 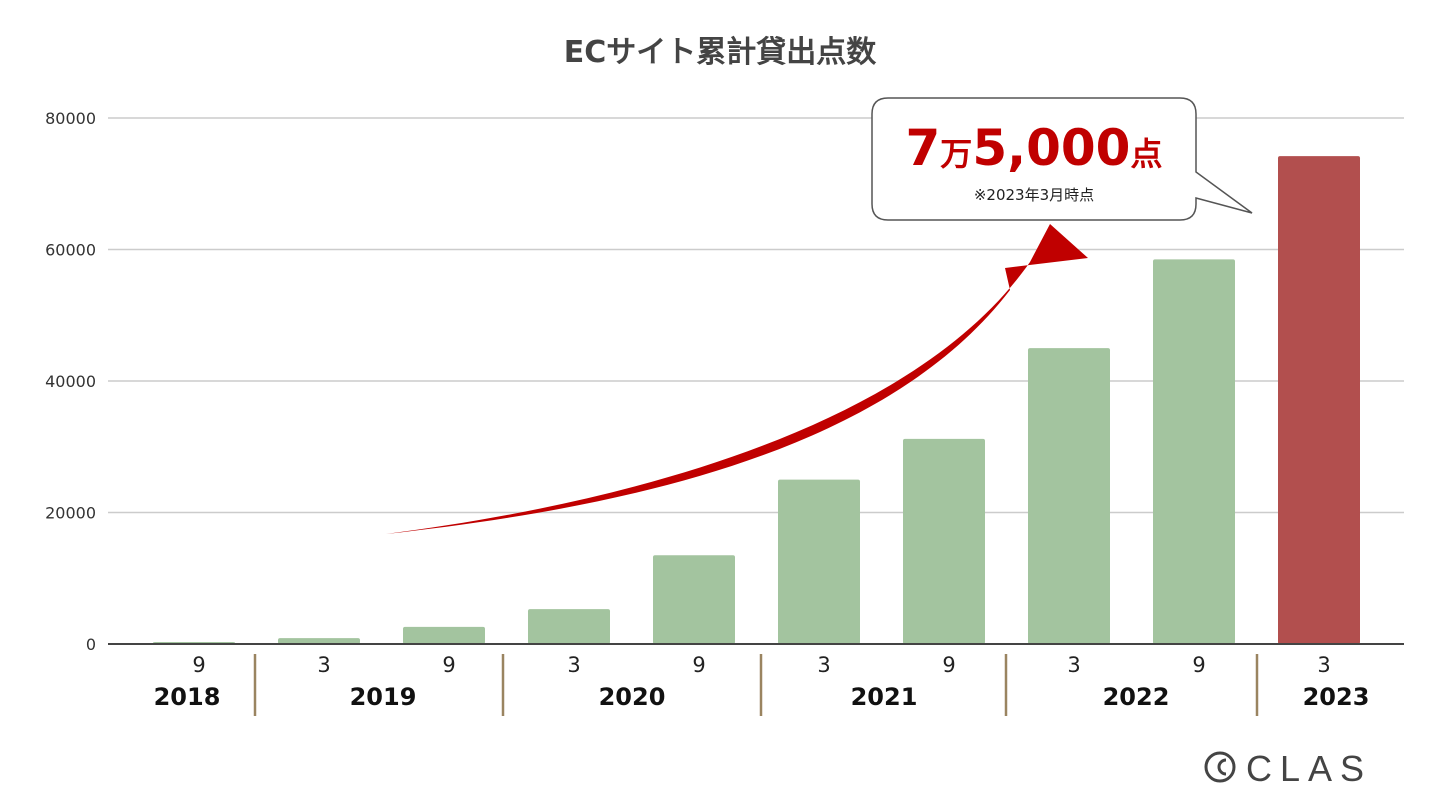 I want to click on clas-logo: CLAS, so click(x=1288, y=768).